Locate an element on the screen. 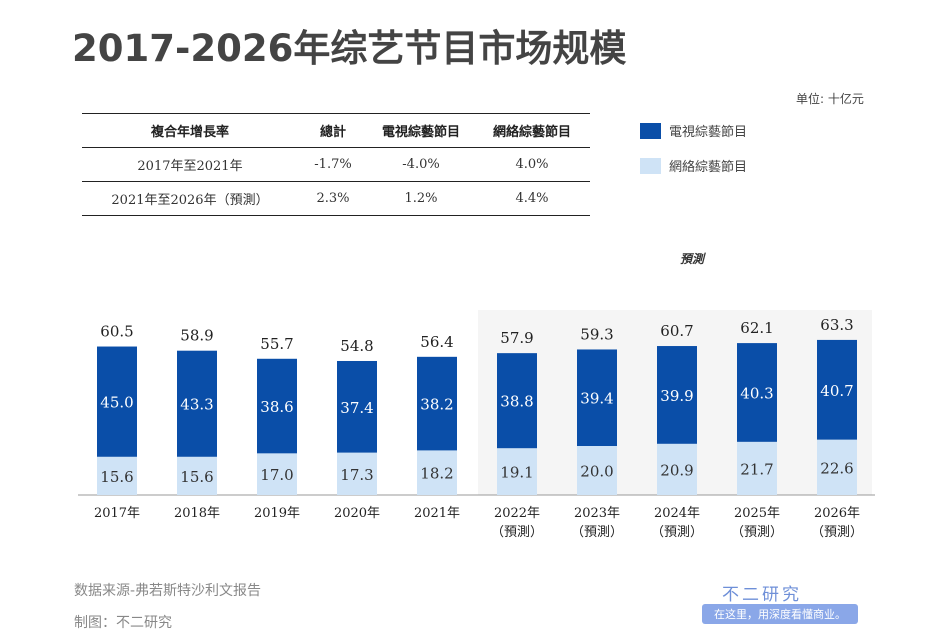  data-label-tv: 40.7 is located at coordinates (836, 391).